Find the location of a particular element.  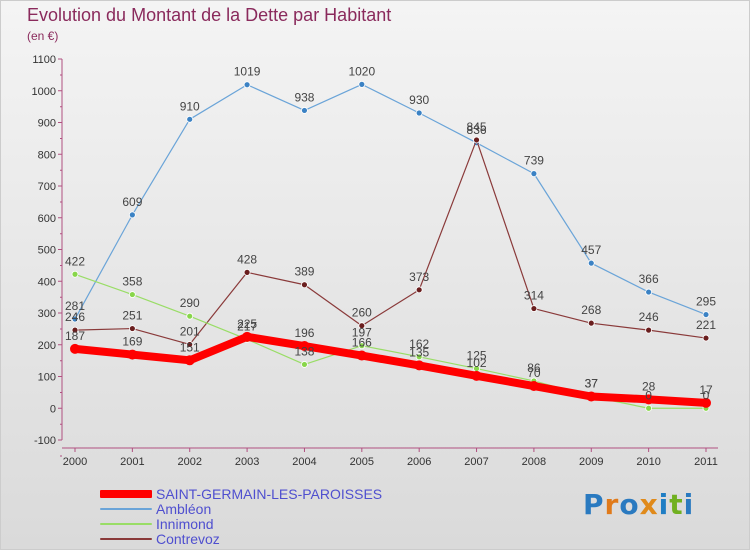

data-label: 17 is located at coordinates (706, 390).